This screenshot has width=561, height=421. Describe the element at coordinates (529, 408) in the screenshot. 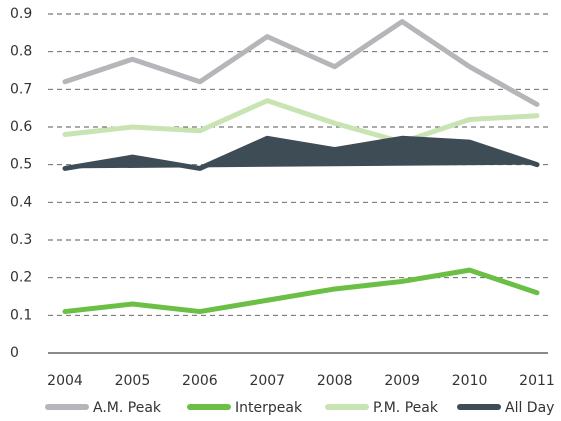

I see `legend-label: All Day` at that location.